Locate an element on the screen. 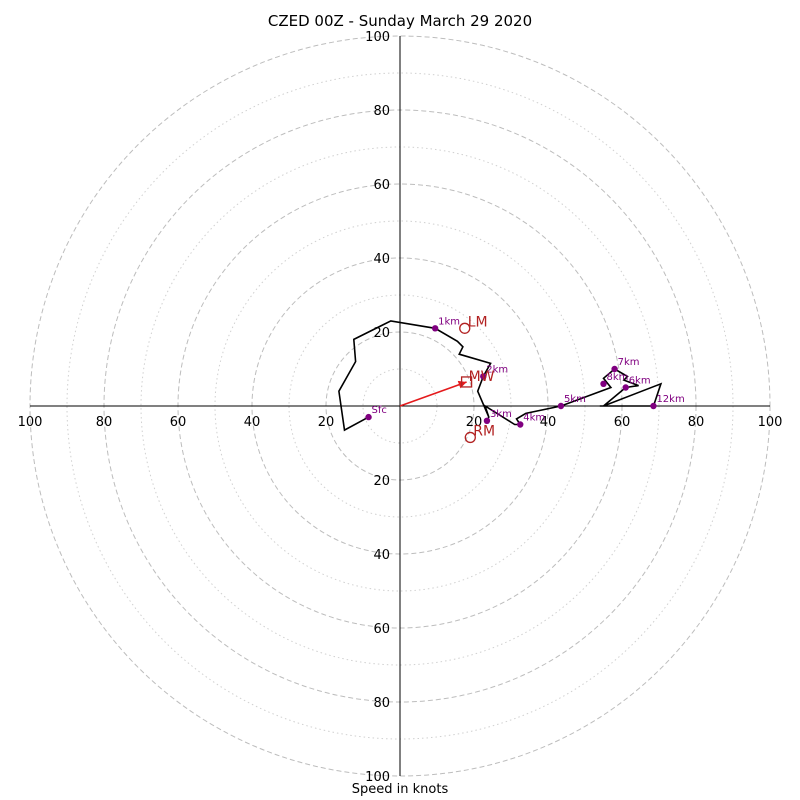 This screenshot has height=800, width=800. tick-label-bottom-100: 100 is located at coordinates (377, 777).